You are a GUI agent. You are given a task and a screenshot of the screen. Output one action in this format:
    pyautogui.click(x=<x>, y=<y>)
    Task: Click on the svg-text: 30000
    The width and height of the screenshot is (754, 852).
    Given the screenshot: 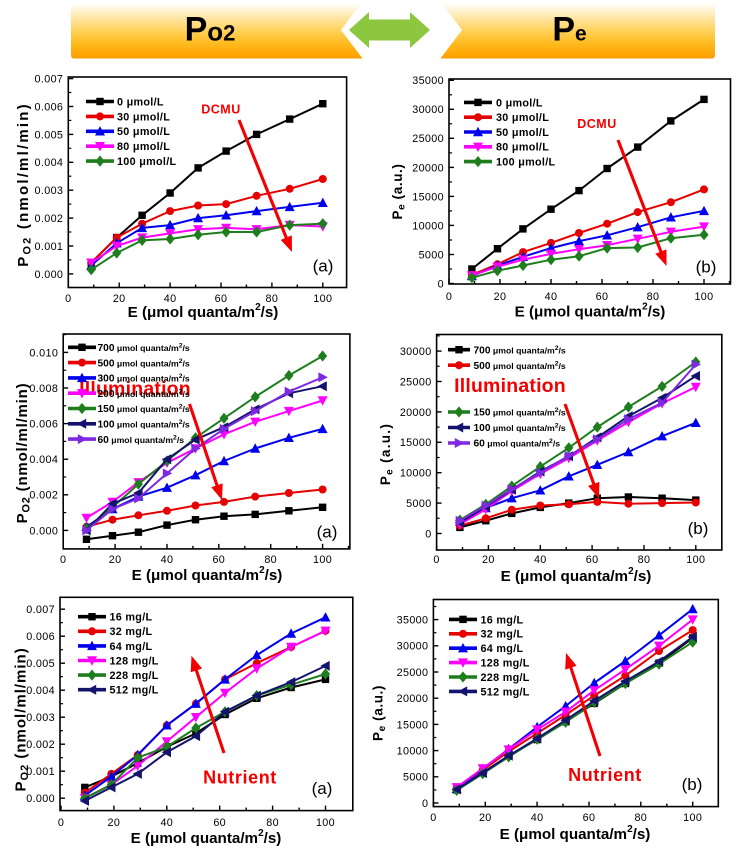 What is the action you would take?
    pyautogui.click(x=428, y=110)
    